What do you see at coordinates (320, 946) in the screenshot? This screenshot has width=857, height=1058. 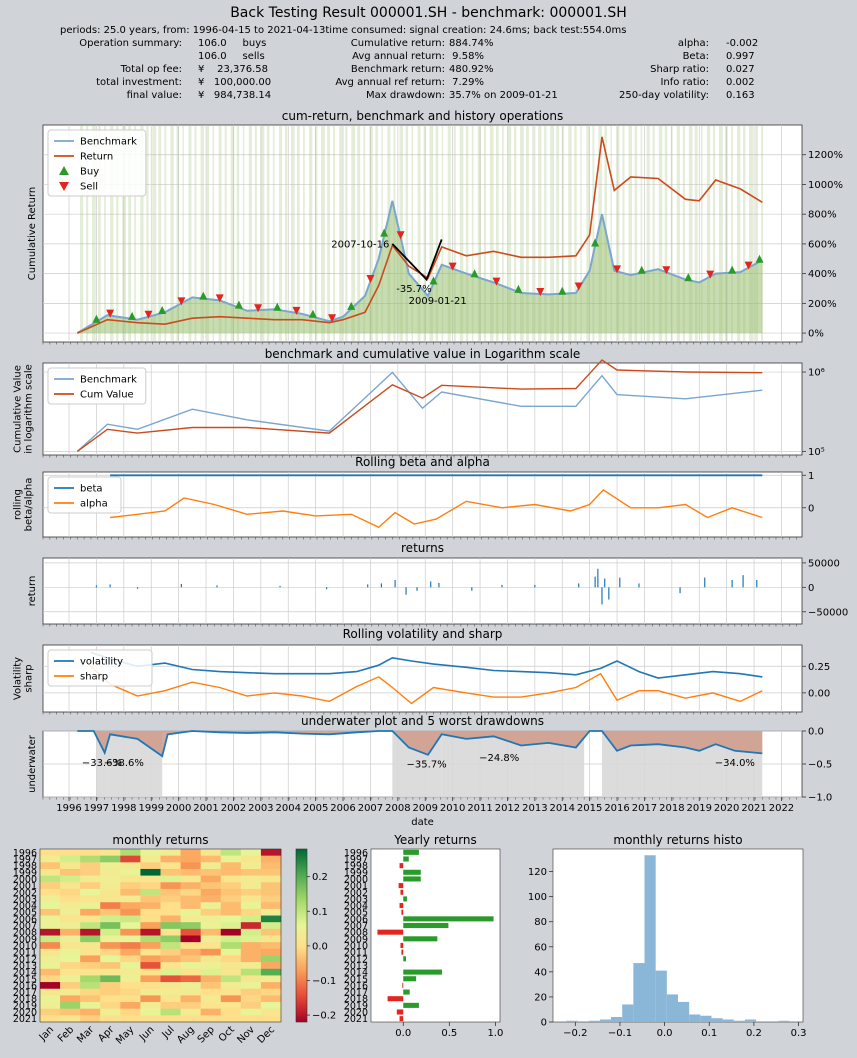 I see `colorbar-tick-label: 0.0` at bounding box center [320, 946].